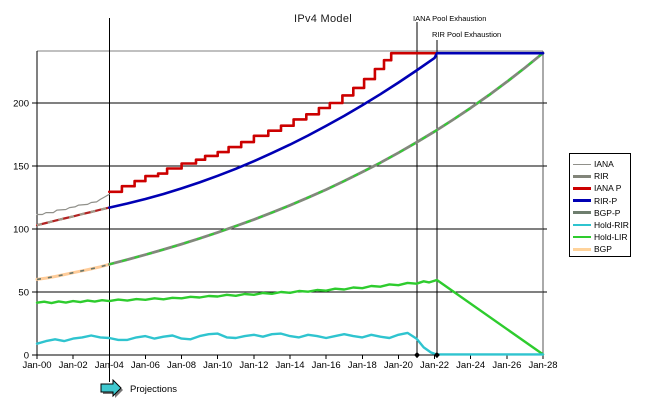  I want to click on annotation-rir-pool-exhaustion: RIR Pool Exhaustion, so click(467, 34).